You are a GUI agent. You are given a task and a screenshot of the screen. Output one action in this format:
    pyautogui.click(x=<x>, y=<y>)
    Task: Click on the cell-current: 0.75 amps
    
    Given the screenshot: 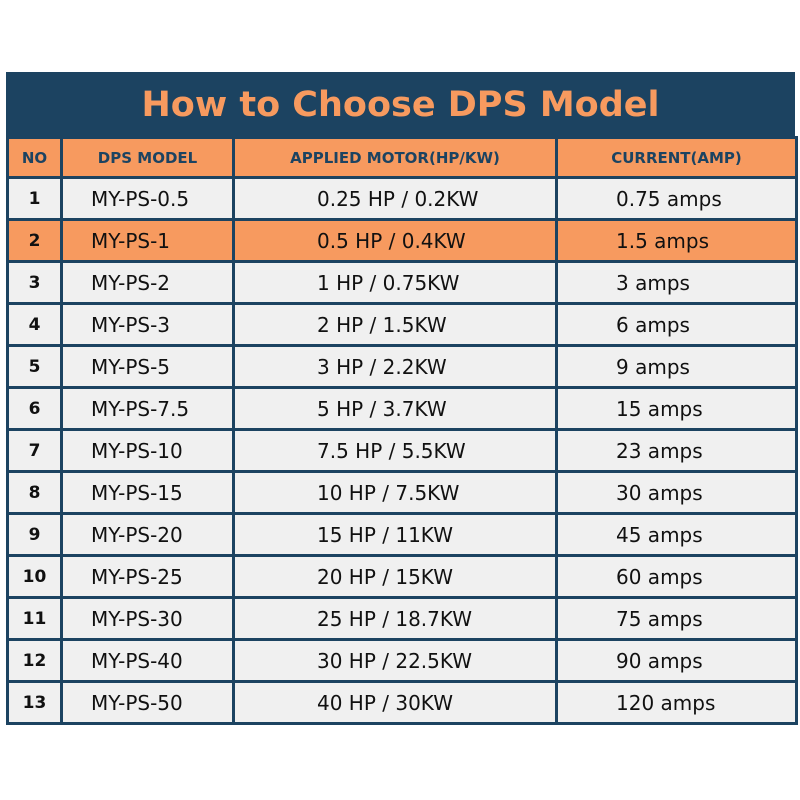 What is the action you would take?
    pyautogui.click(x=676, y=198)
    